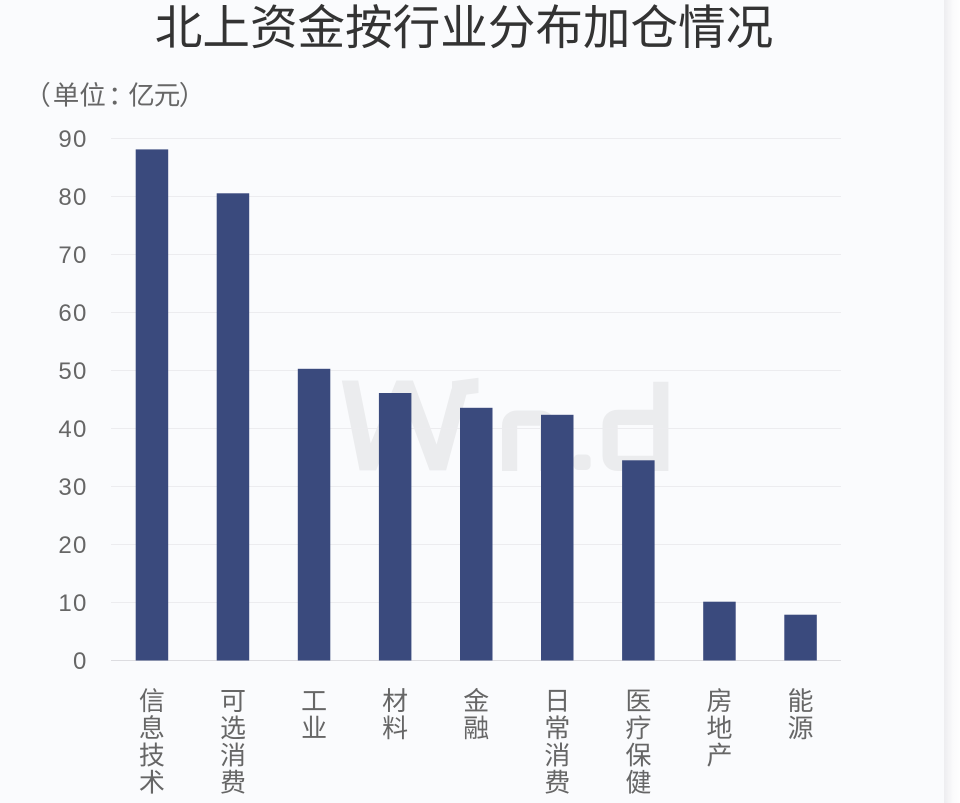 The image size is (960, 803). What do you see at coordinates (80, 661) in the screenshot?
I see `svg-text: 0` at bounding box center [80, 661].